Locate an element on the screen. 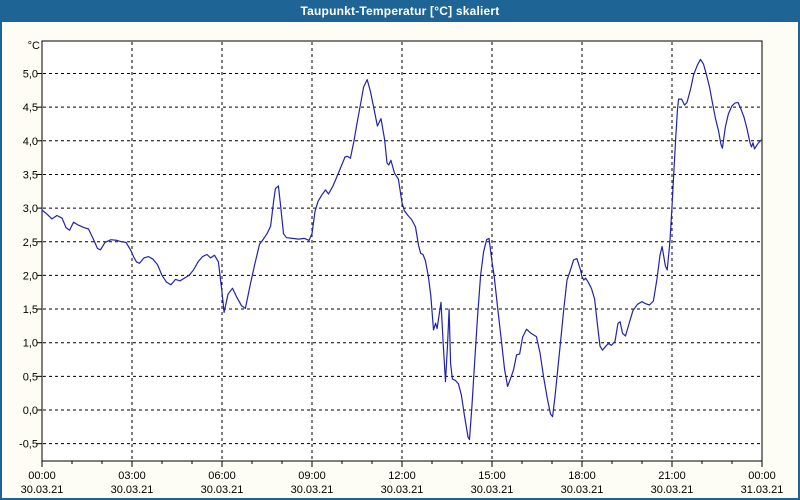 Image resolution: width=800 pixels, height=500 pixels. x-tick-time-label: 21:00 is located at coordinates (672, 476).